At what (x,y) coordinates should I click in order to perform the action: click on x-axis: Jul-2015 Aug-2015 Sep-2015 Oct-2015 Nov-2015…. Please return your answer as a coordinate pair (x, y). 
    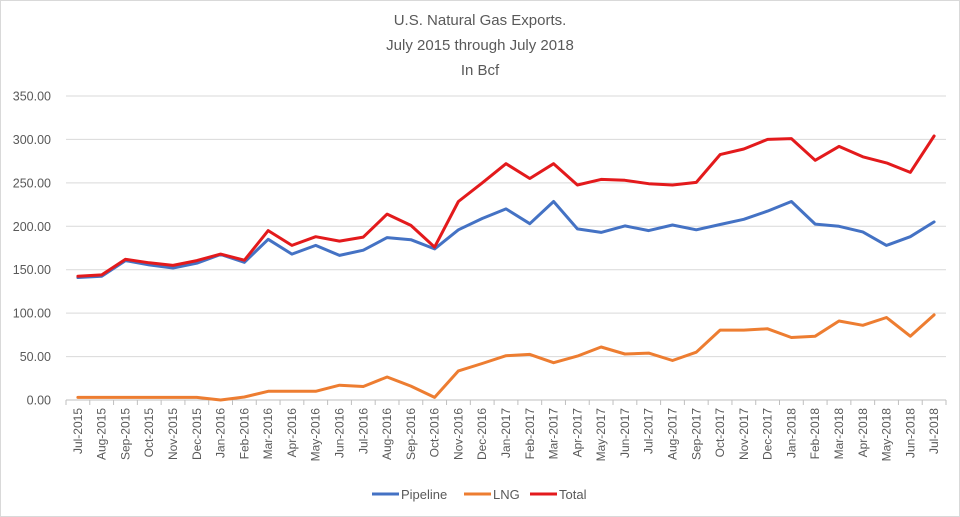
    Looking at the image, I should click on (506, 430).